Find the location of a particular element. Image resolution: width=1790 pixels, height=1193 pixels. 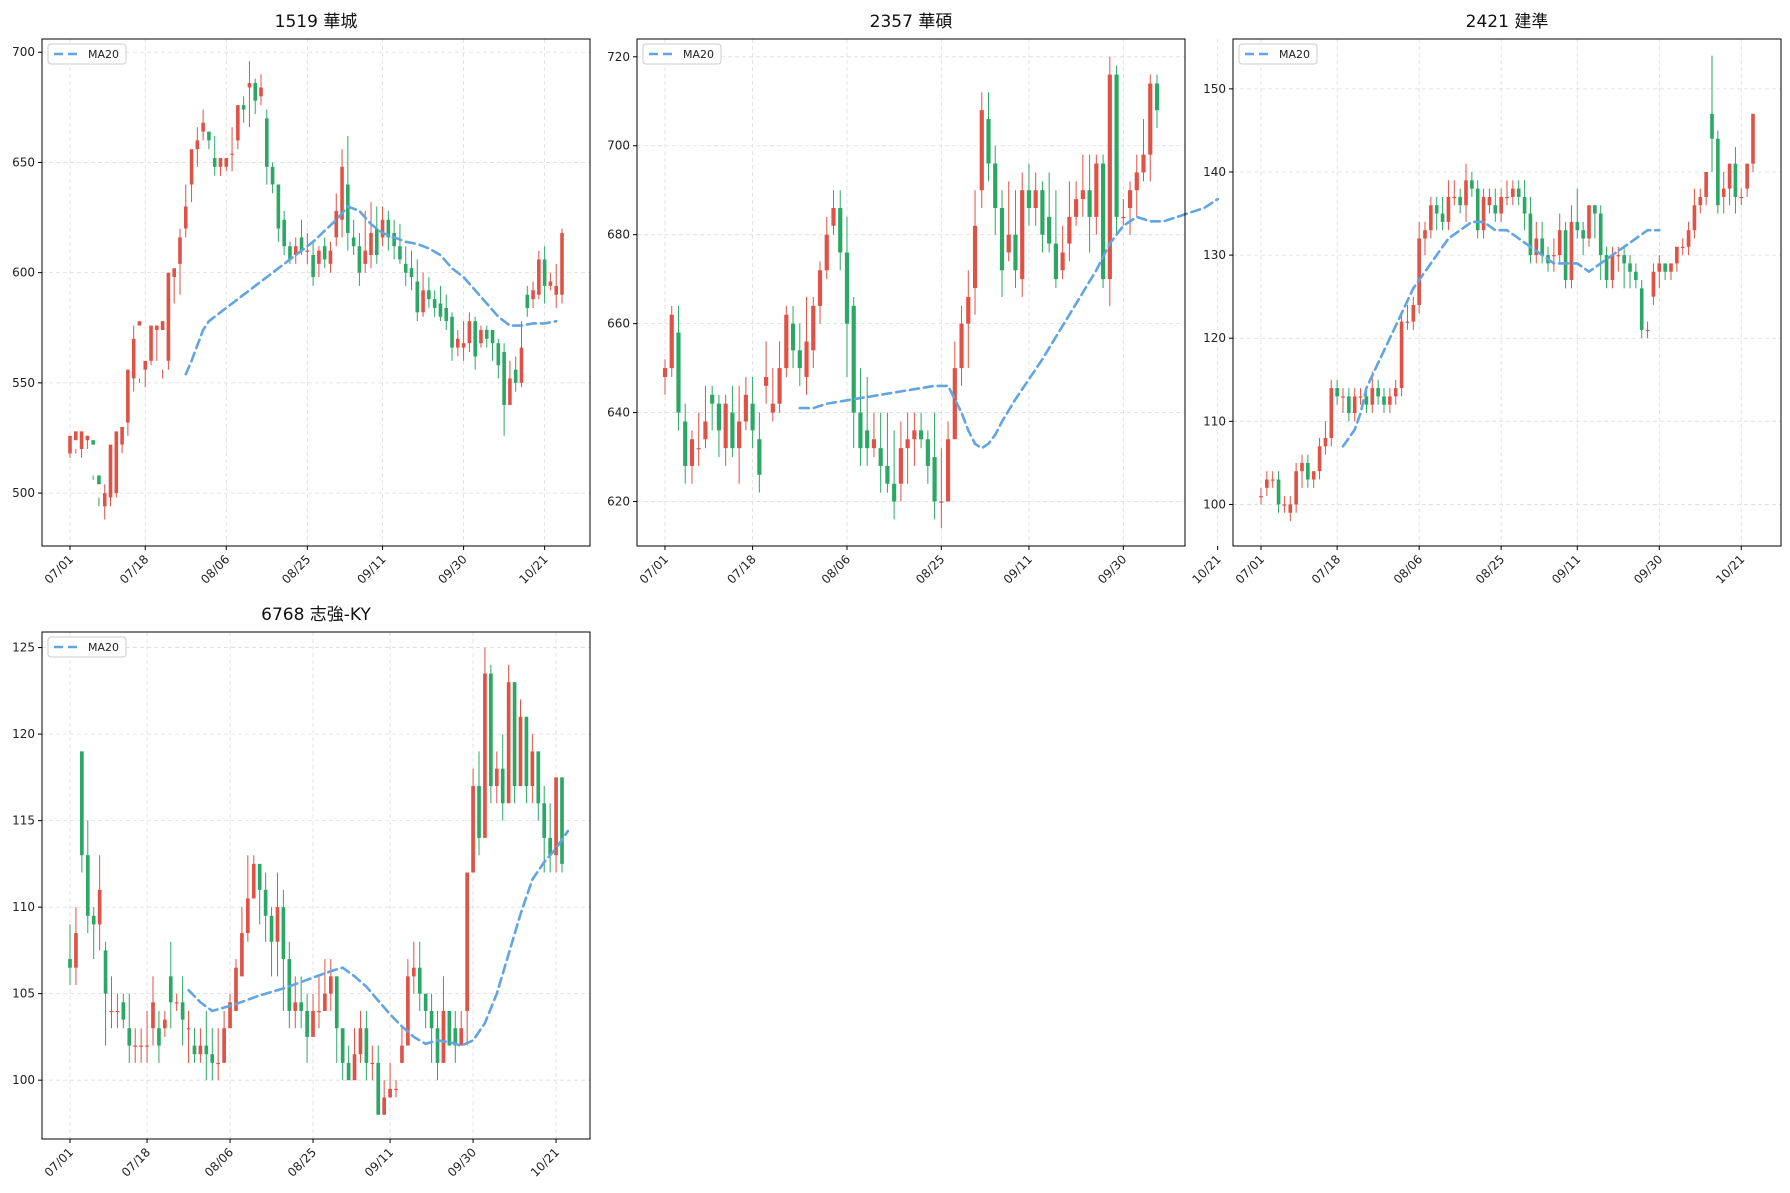

legend-box is located at coordinates (87, 54).